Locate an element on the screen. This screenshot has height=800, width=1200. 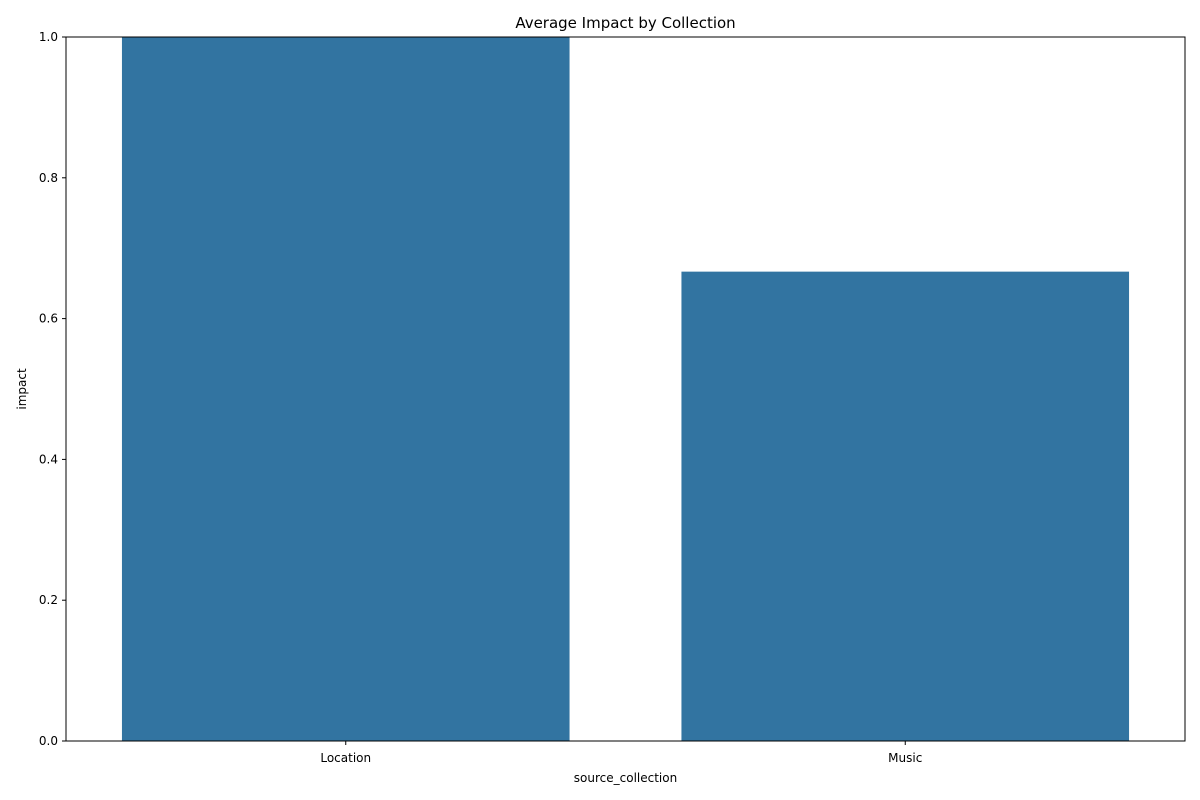
y-tick-label: 1.0 is located at coordinates (48, 37).